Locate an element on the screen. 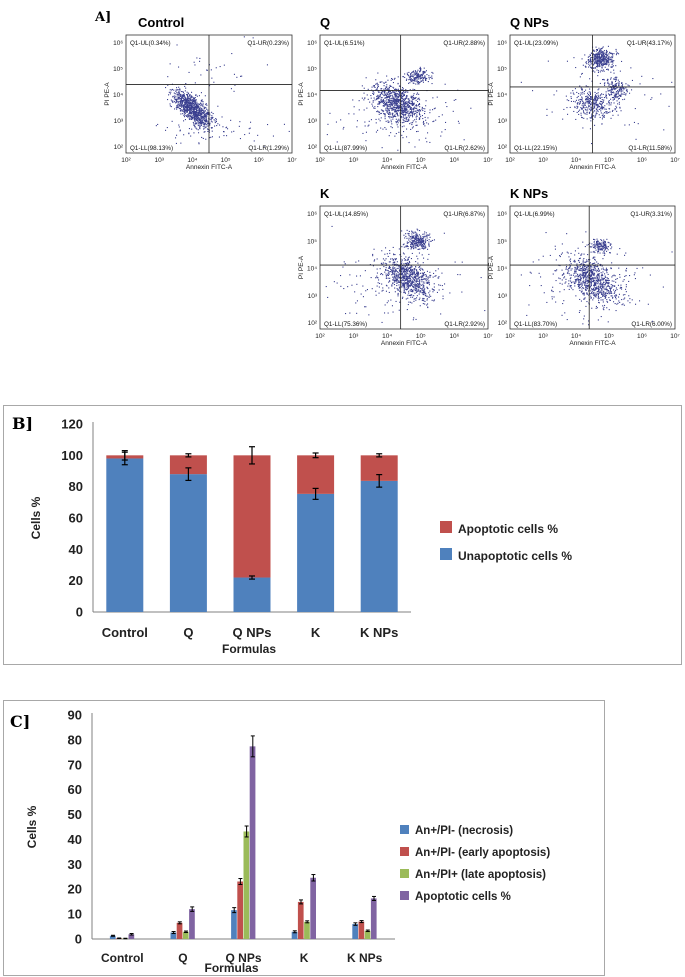  quadrant-lr-label: Q1-LR(2.92%) is located at coordinates (464, 324).